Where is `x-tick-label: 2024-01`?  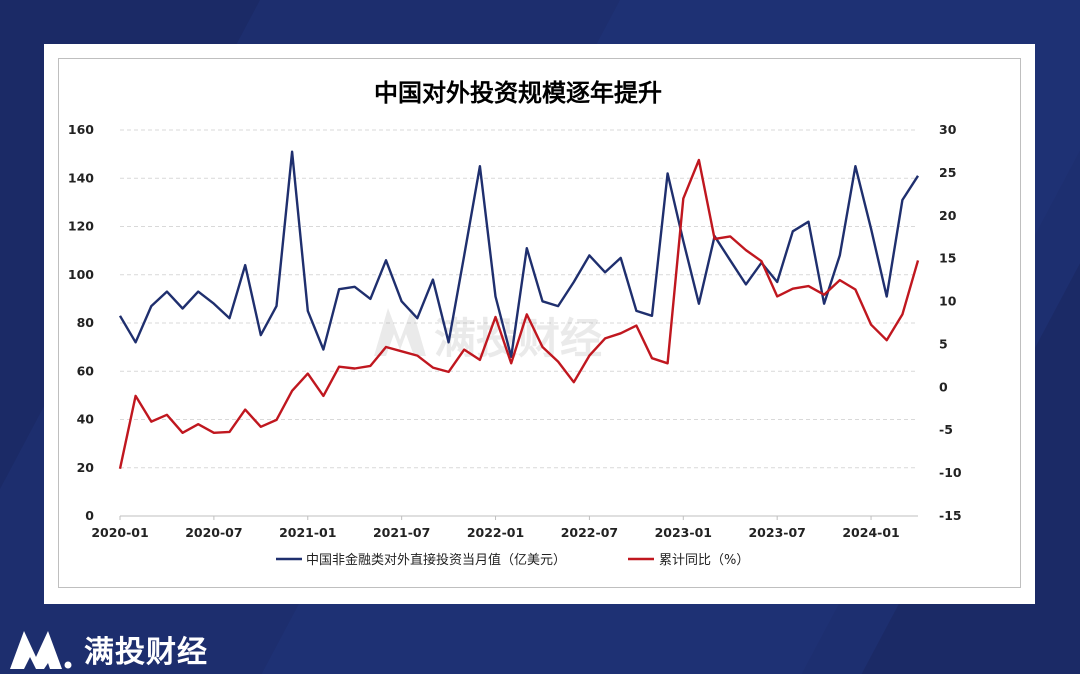
x-tick-label: 2024-01 is located at coordinates (870, 532).